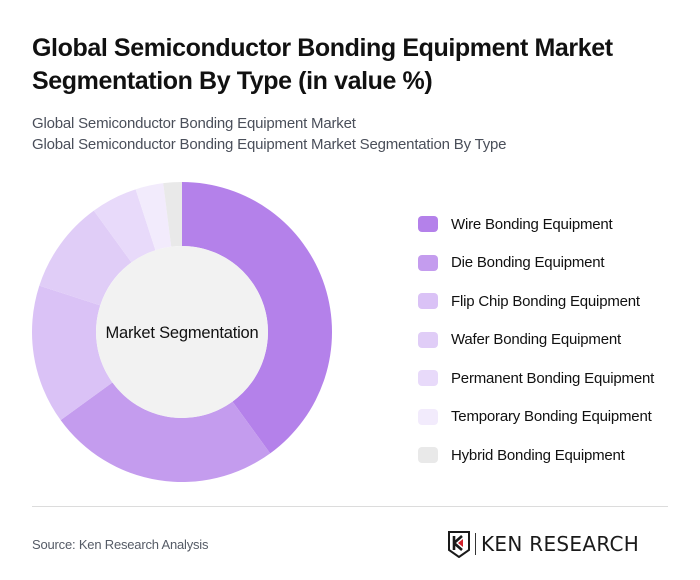 This screenshot has width=700, height=580. What do you see at coordinates (560, 544) in the screenshot?
I see `logo-text: KEN RESEARCH` at bounding box center [560, 544].